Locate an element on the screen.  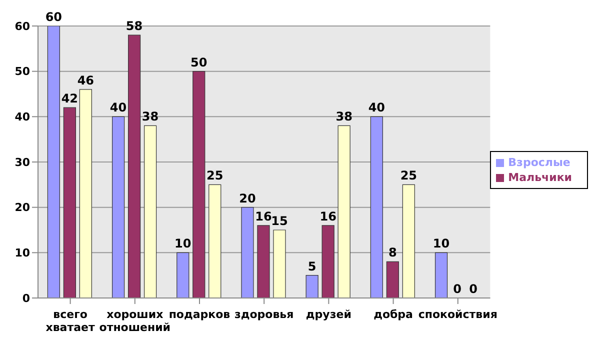
x-tick-label: хороших отношений is located at coordinates (135, 321).